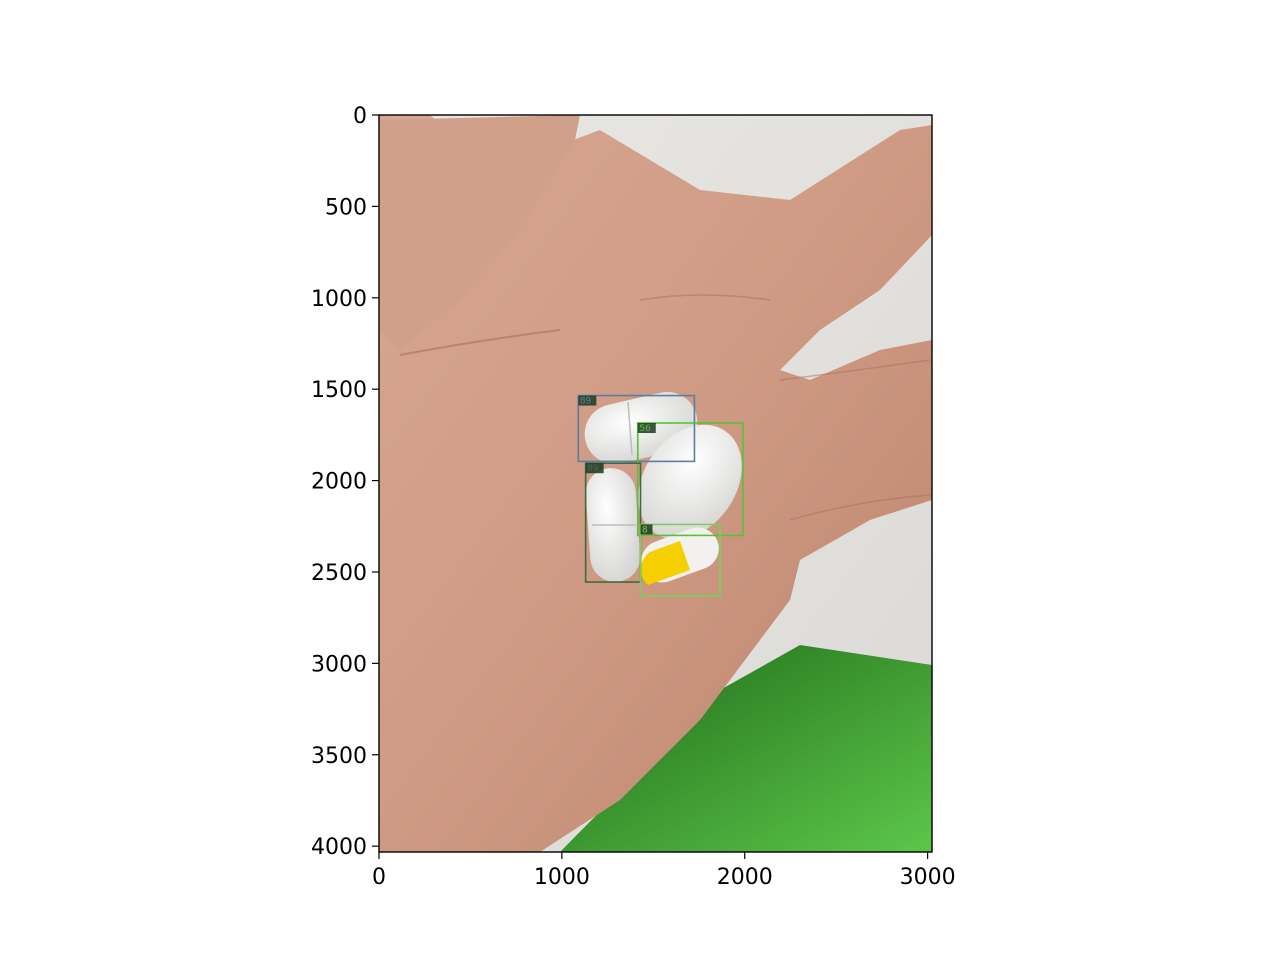 The height and width of the screenshot is (960, 1280). I want to click on x-axis: 0 1000 2000 3000, so click(664, 871).